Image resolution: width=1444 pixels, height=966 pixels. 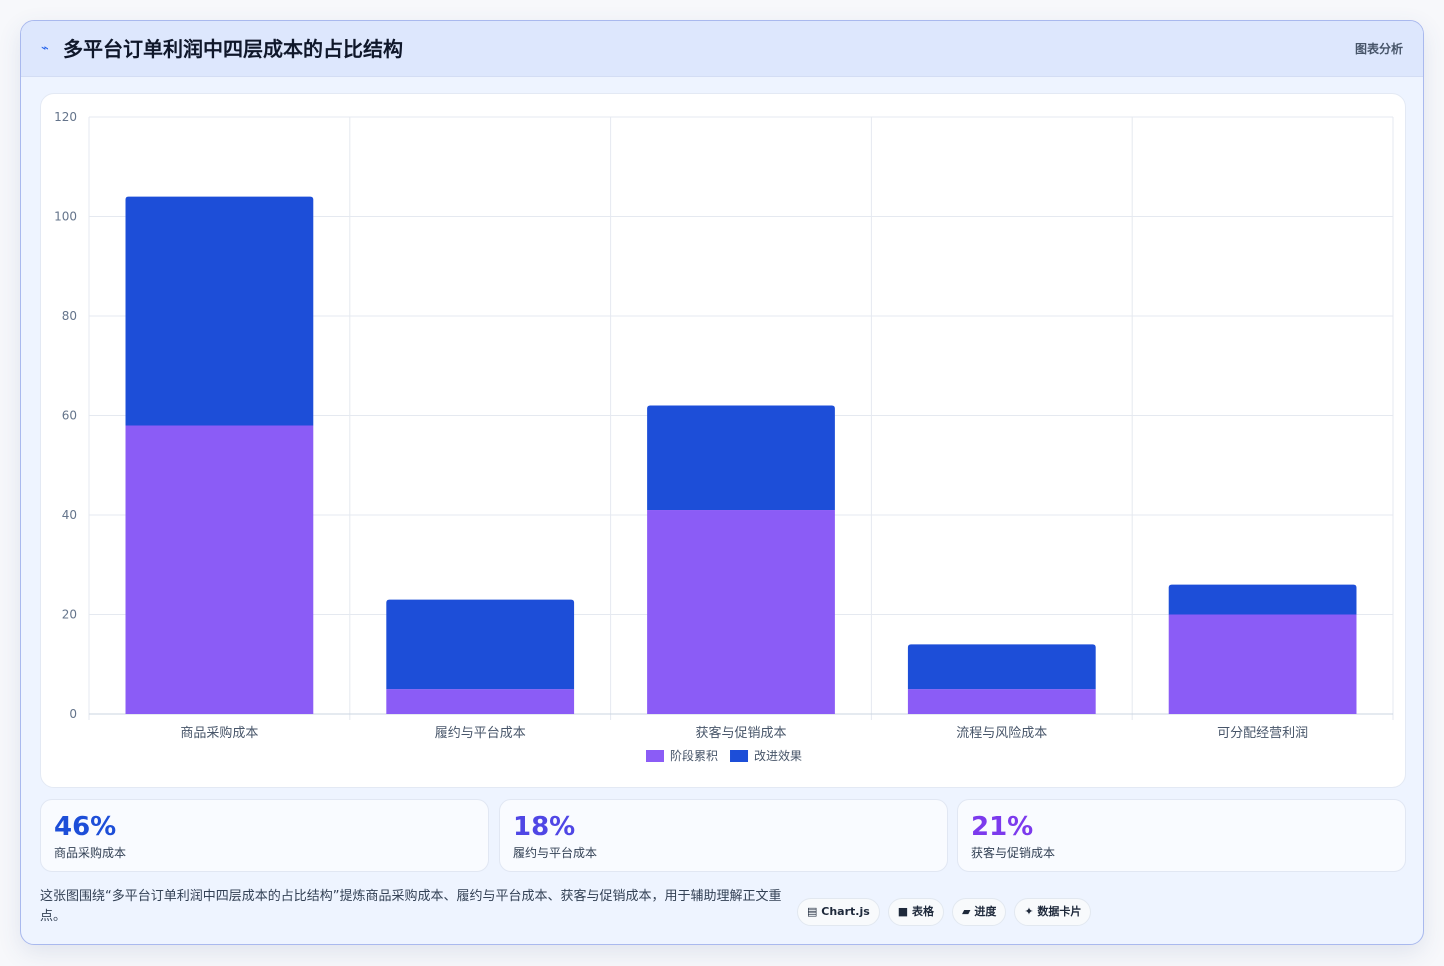 I want to click on x-tick-label: 可分配经营利润, so click(x=1262, y=733).